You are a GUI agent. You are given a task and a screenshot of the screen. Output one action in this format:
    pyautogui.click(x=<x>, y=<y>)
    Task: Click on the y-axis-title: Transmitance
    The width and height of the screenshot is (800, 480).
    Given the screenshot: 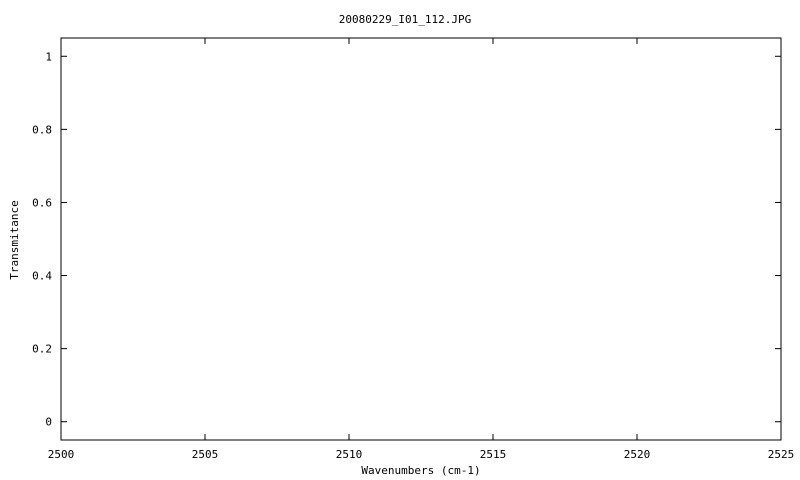 What is the action you would take?
    pyautogui.click(x=14, y=239)
    